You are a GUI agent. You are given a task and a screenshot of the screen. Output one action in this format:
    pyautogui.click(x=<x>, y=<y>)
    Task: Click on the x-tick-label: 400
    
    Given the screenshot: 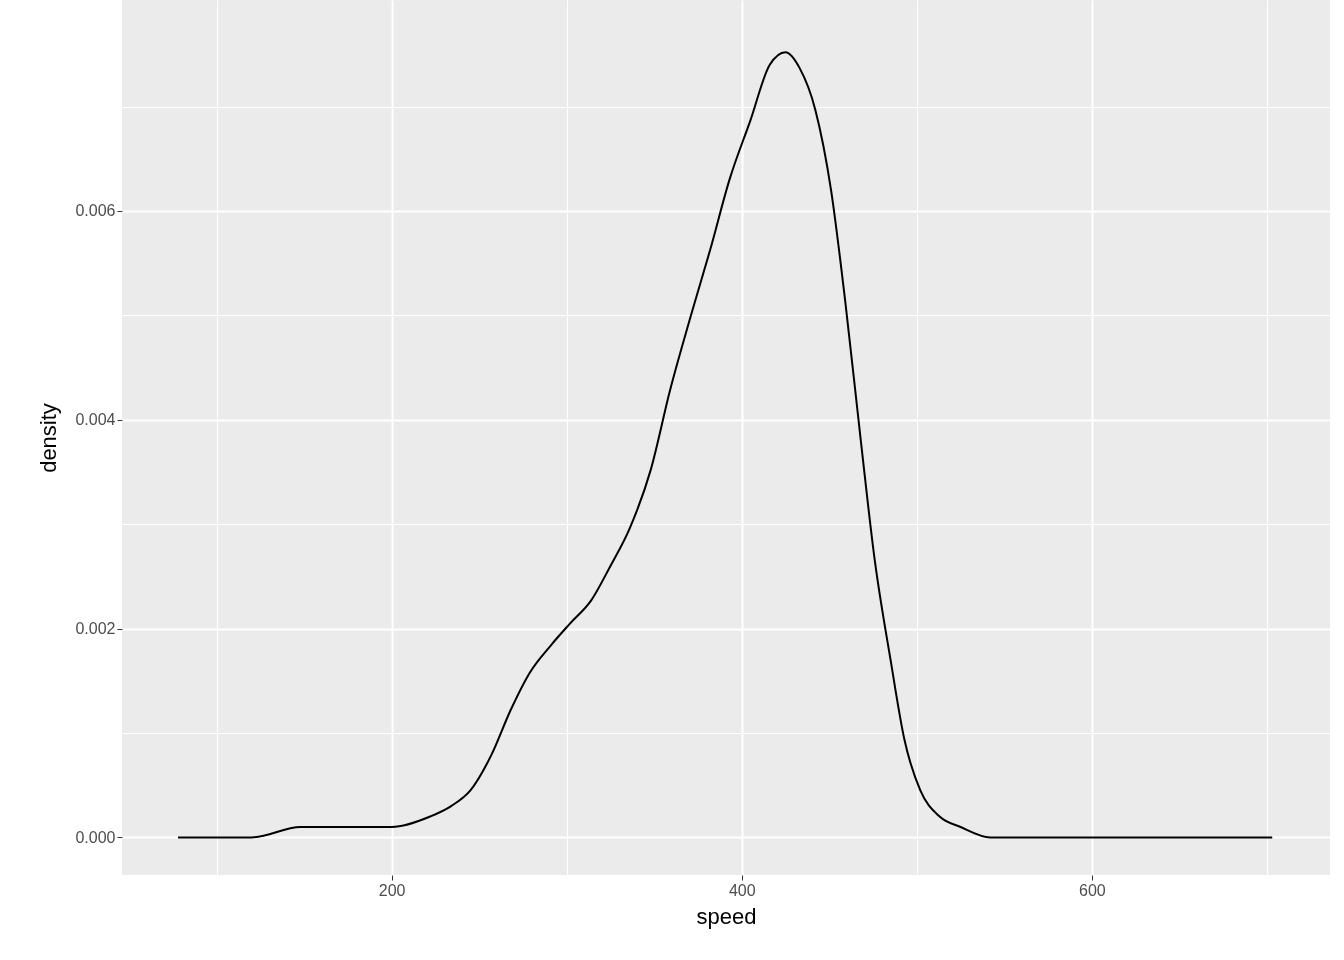 What is the action you would take?
    pyautogui.click(x=742, y=890)
    